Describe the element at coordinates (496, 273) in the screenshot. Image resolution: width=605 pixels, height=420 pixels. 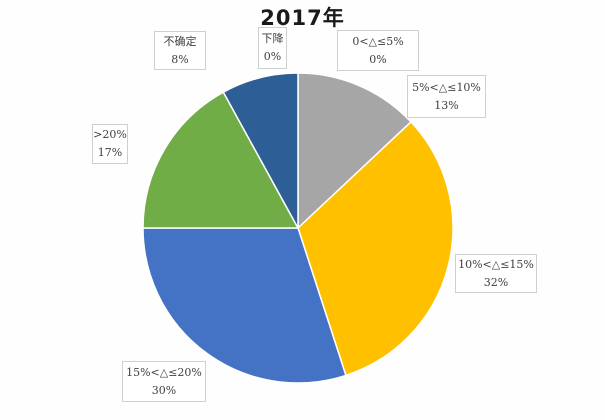
I see `label-box-10-15: 10%<△≤15% 32%` at that location.